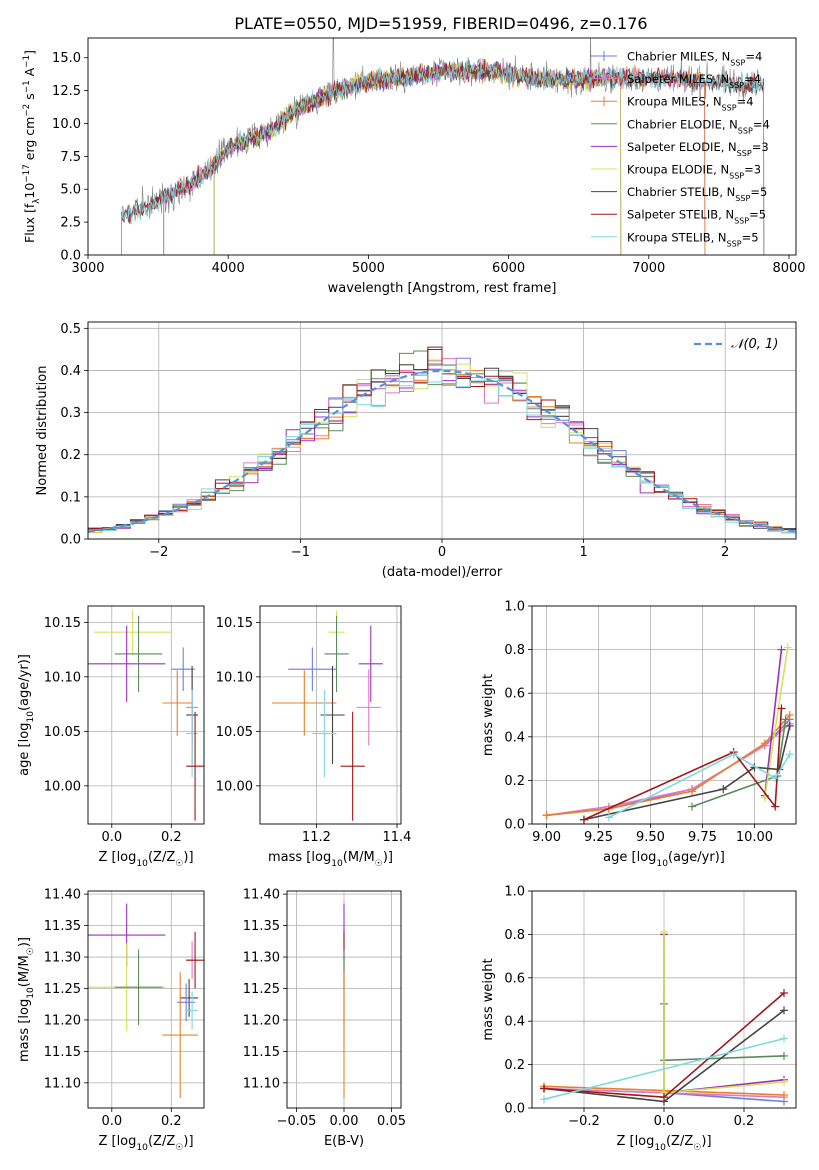 The image size is (819, 1170). What do you see at coordinates (26, 715) in the screenshot?
I see `y-axis-label: age [log10(age/yr)]` at bounding box center [26, 715].